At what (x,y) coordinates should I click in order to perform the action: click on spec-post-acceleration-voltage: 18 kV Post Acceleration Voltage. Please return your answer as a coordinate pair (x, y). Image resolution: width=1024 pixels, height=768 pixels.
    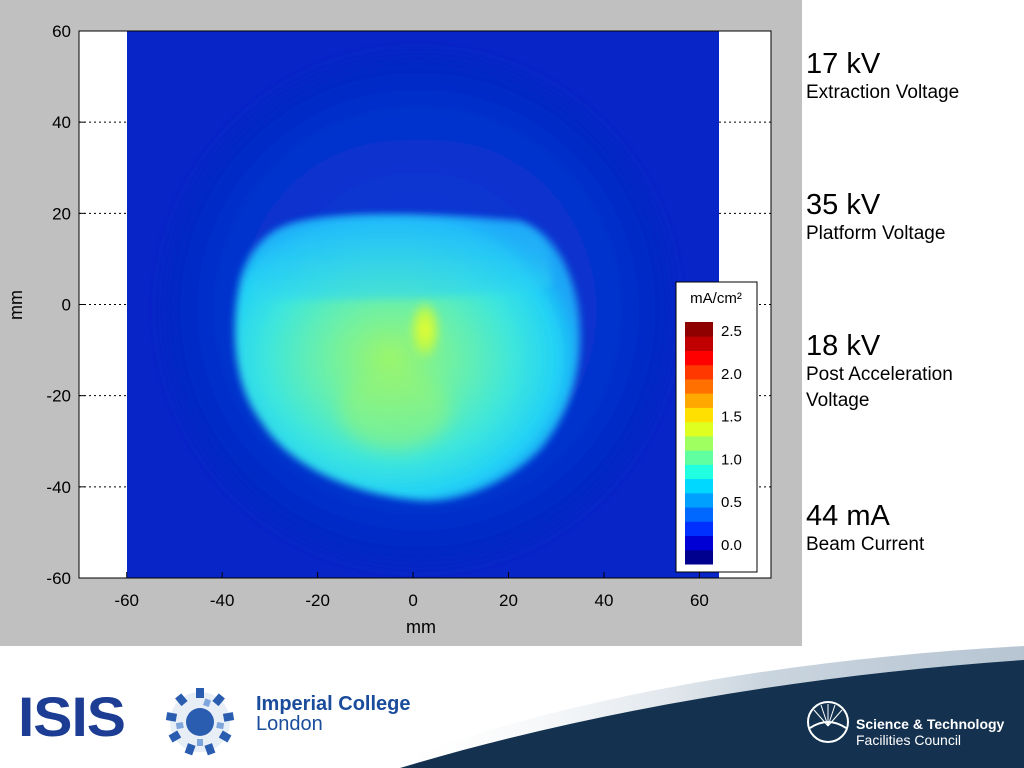
    Looking at the image, I should click on (901, 372).